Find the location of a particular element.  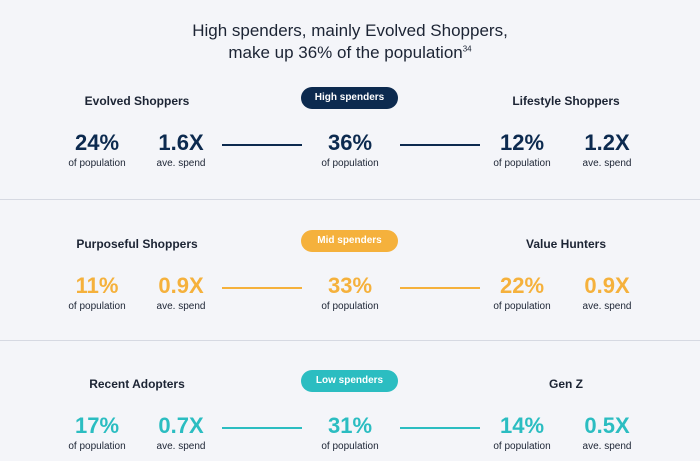

segment-name-recent-adopters: Recent Adopters is located at coordinates (137, 384).